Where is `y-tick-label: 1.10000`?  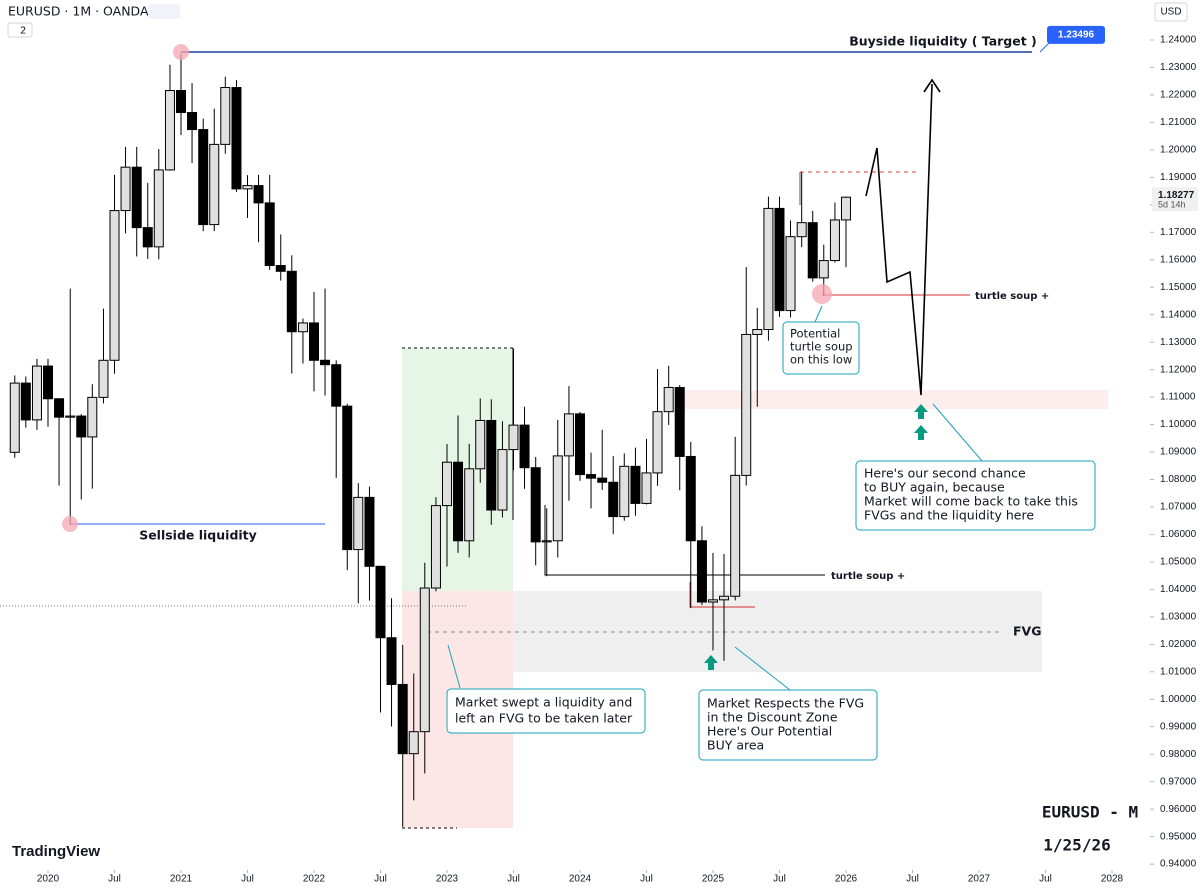 y-tick-label: 1.10000 is located at coordinates (1178, 424).